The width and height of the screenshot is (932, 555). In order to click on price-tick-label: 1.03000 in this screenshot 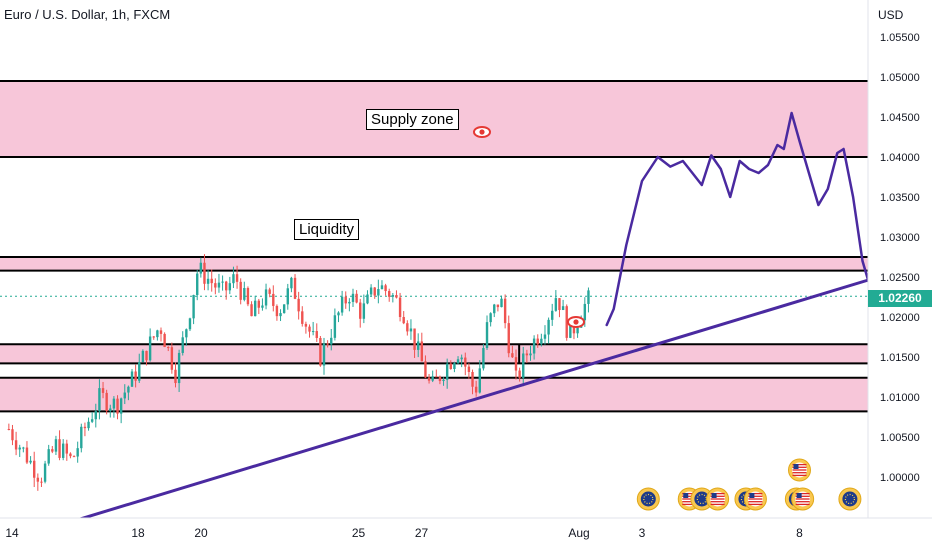, I will do `click(900, 238)`.